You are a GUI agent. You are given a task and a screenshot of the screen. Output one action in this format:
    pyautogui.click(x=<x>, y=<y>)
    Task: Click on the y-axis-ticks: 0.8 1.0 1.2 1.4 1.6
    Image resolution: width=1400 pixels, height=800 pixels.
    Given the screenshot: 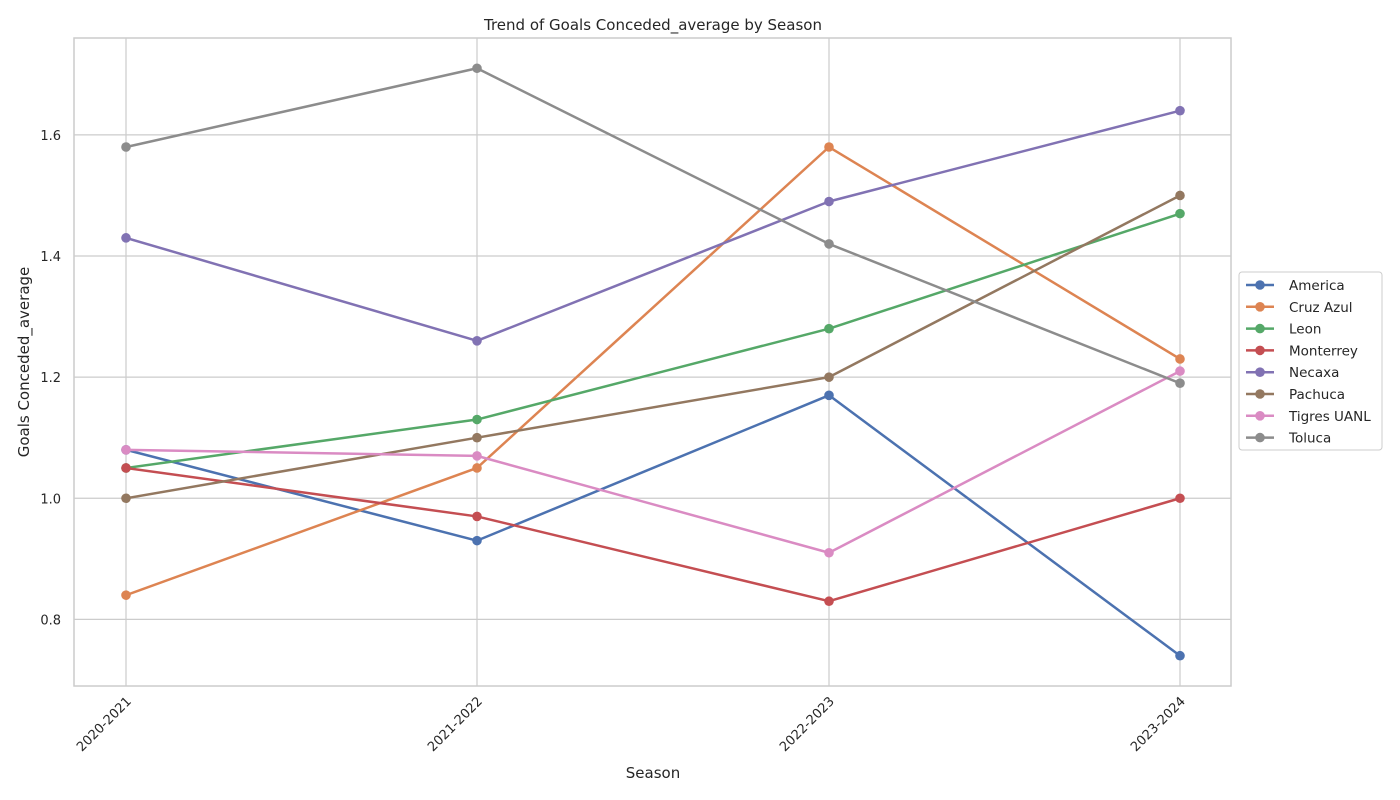 What is the action you would take?
    pyautogui.click(x=50, y=378)
    